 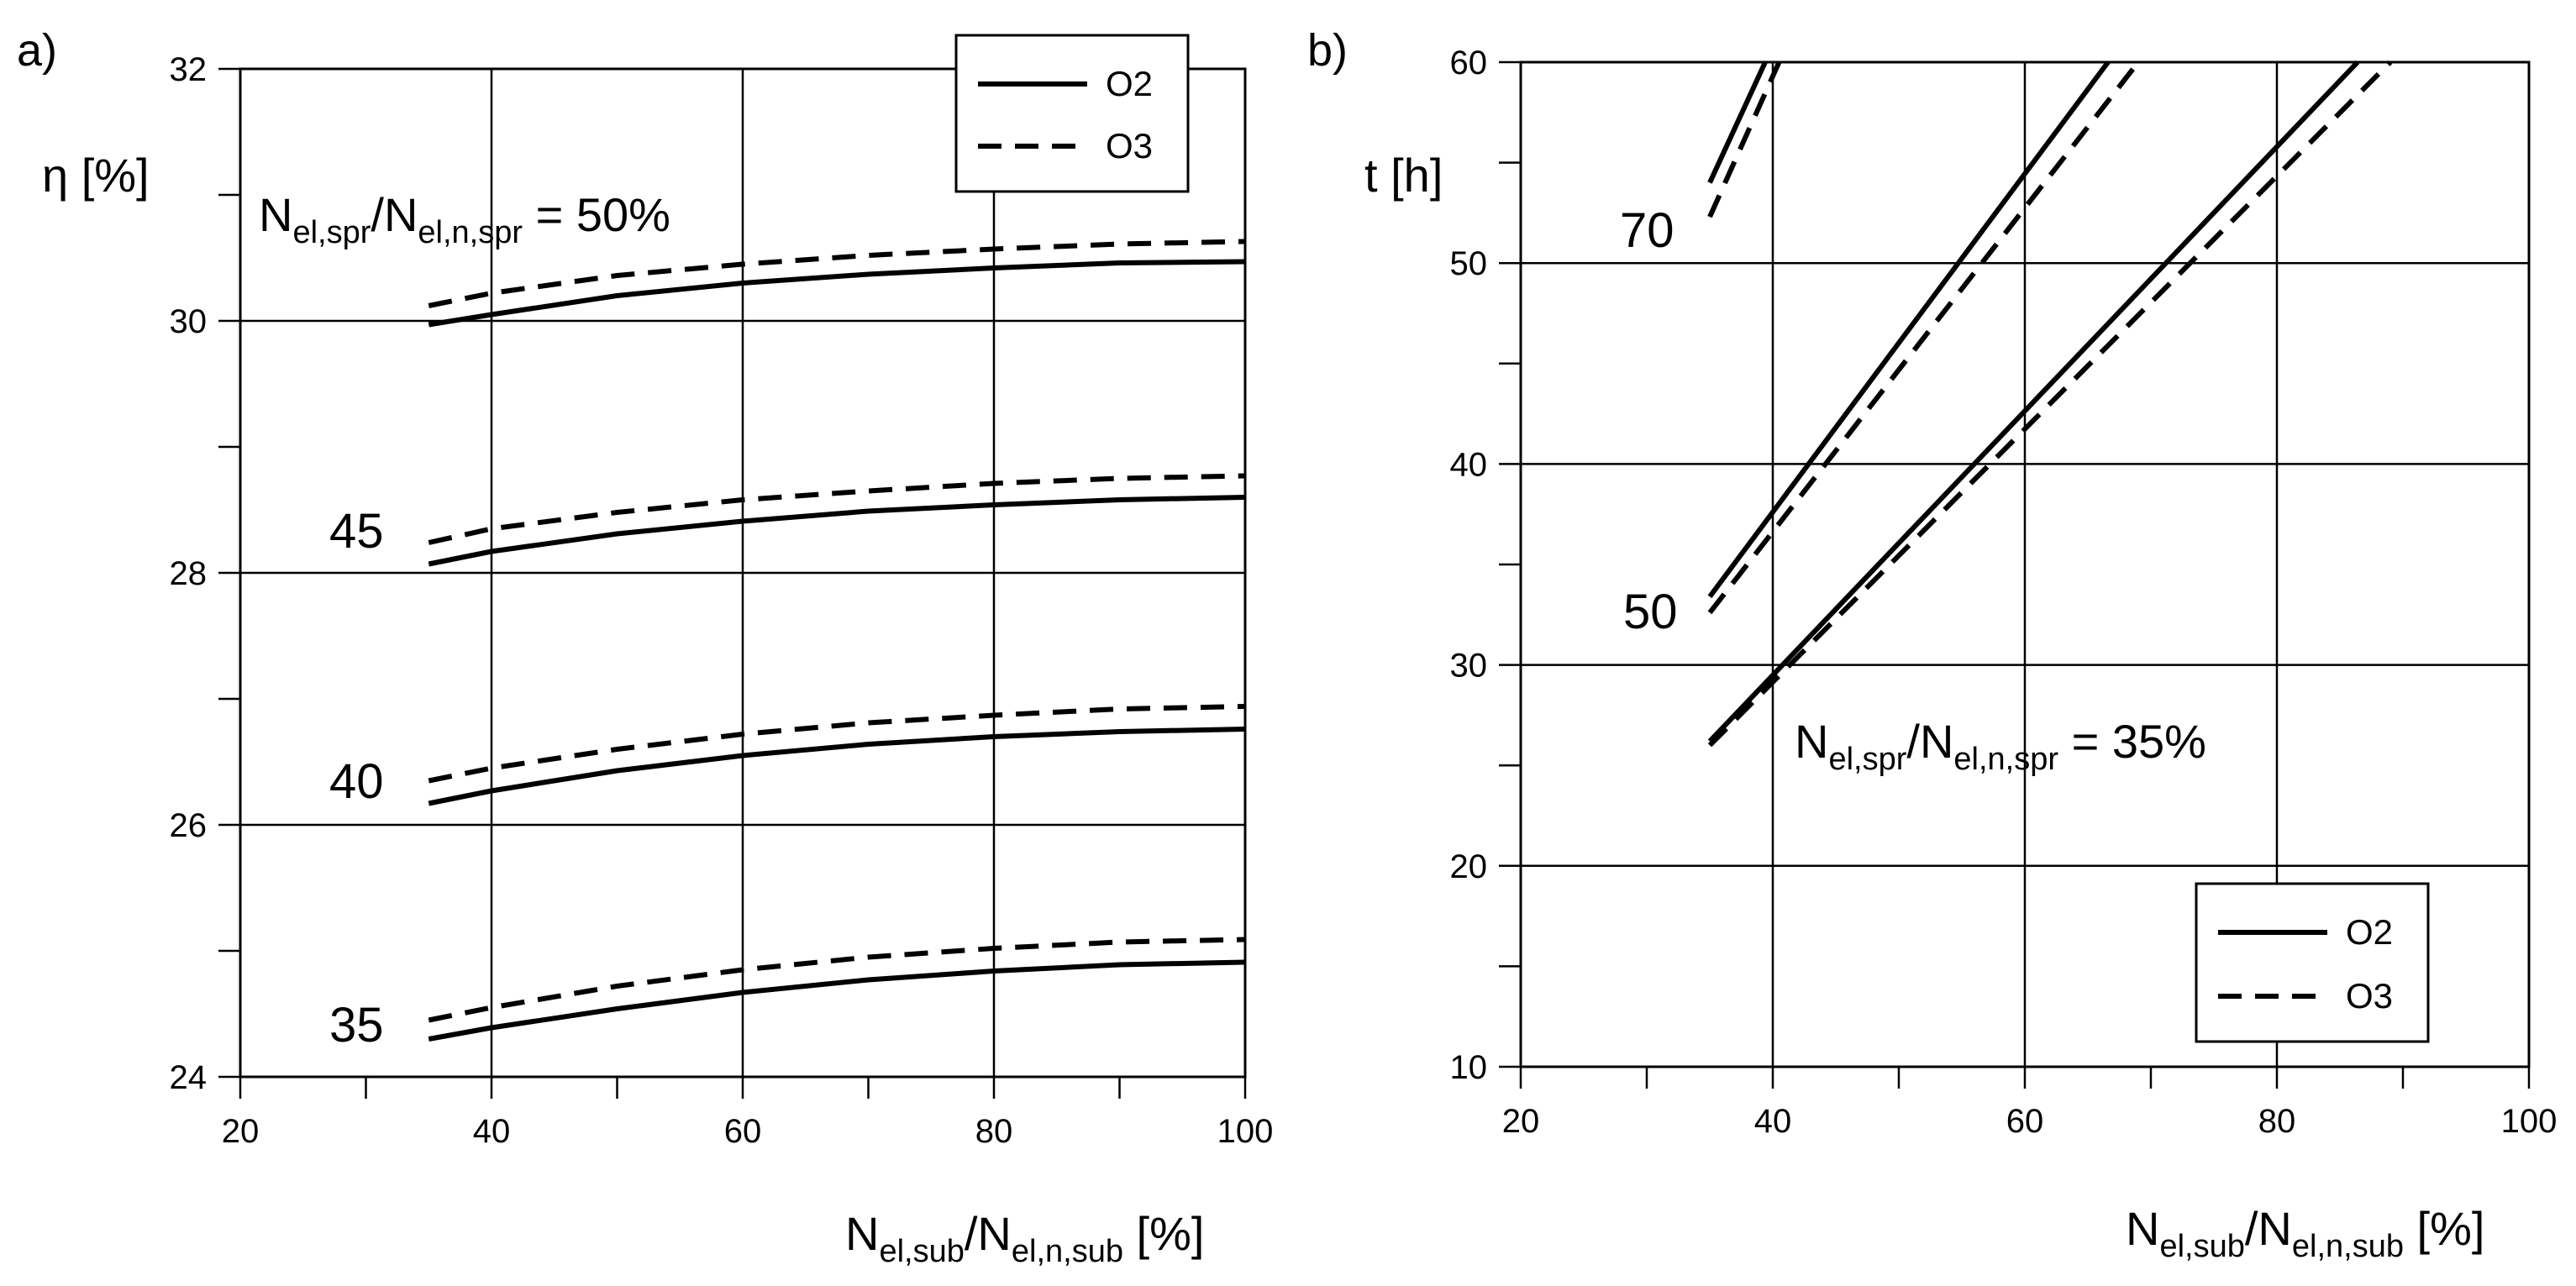 I want to click on panel-a-label: a), so click(x=37, y=50).